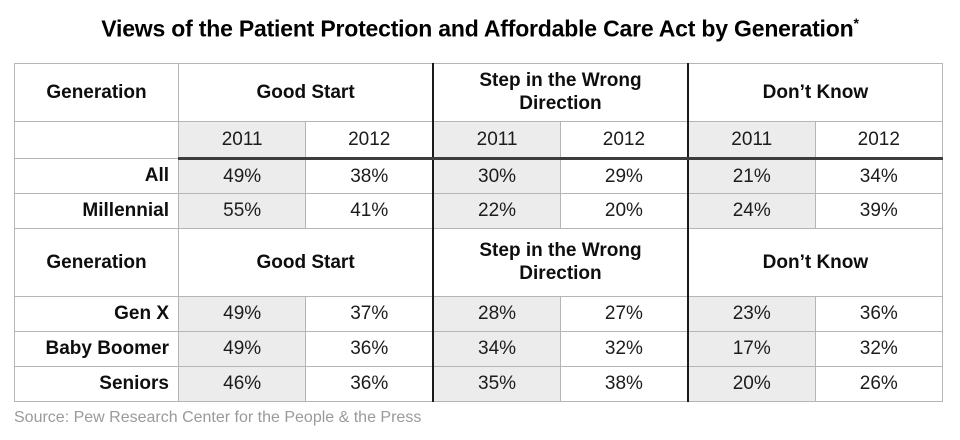  What do you see at coordinates (242, 383) in the screenshot?
I see `value-cell: 46%` at bounding box center [242, 383].